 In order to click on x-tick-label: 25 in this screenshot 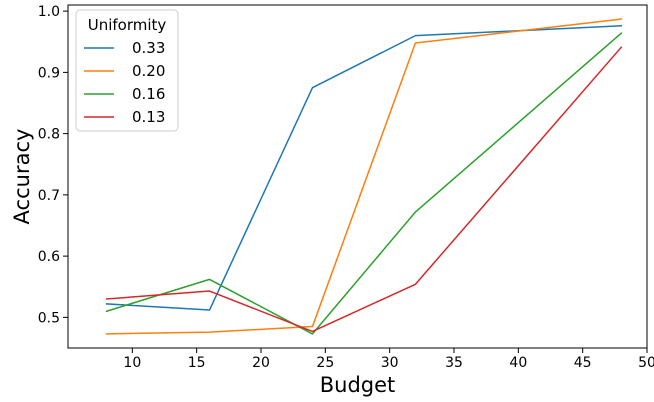, I will do `click(325, 363)`.